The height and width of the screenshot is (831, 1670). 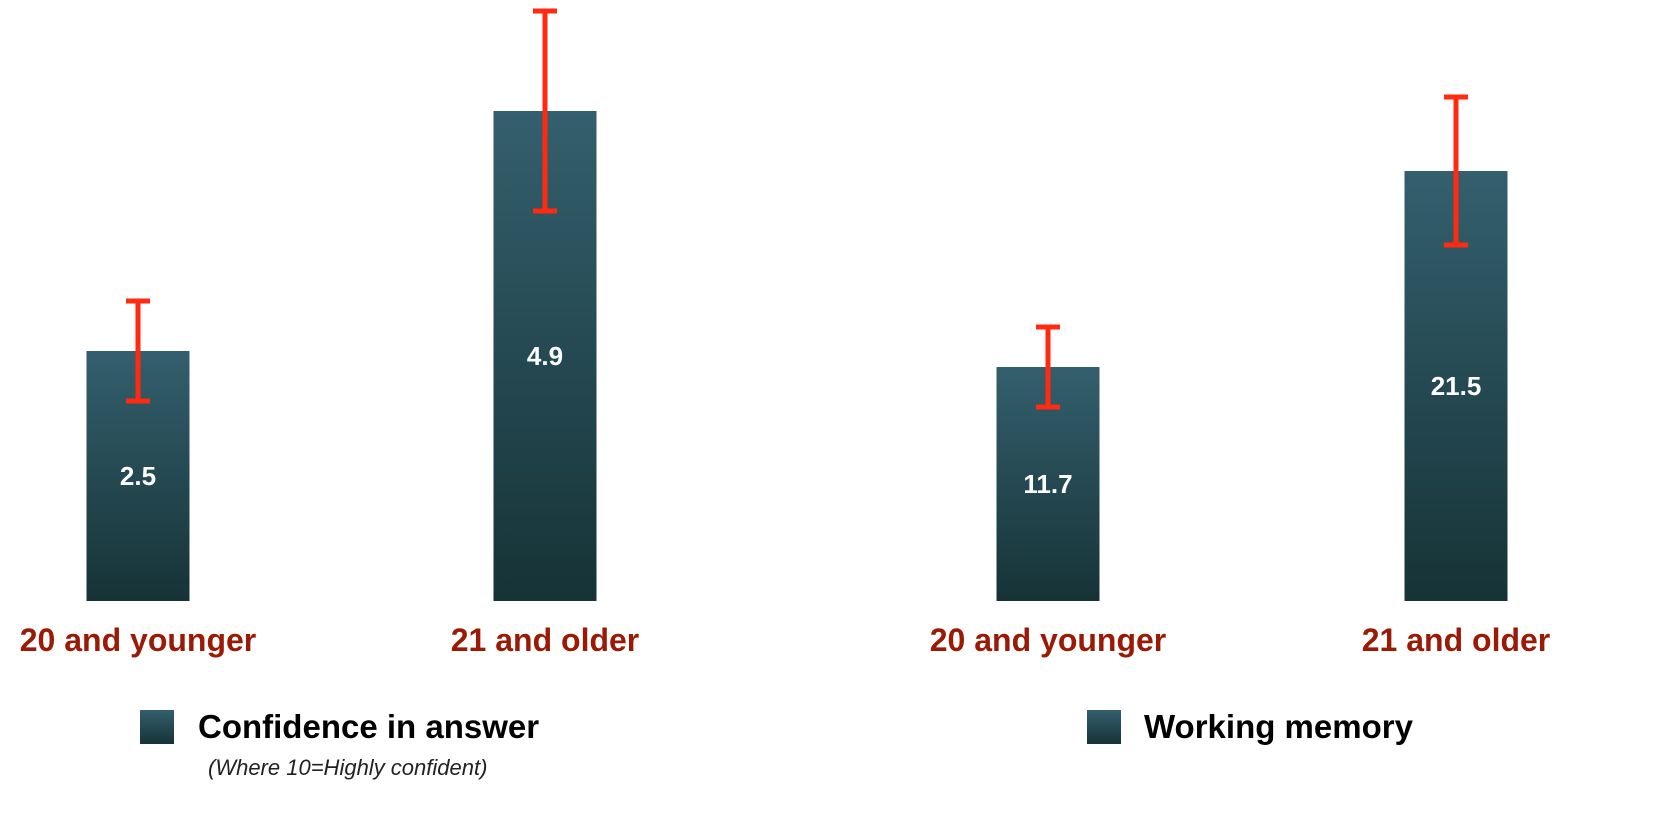 I want to click on legend-swatch-working-memory, so click(x=1104, y=727).